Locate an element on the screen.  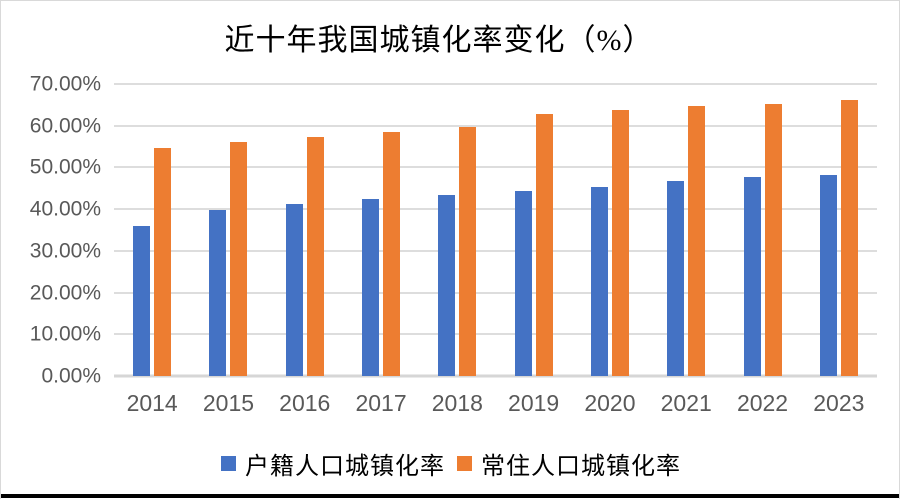
x-tick-label: 2015 is located at coordinates (228, 403).